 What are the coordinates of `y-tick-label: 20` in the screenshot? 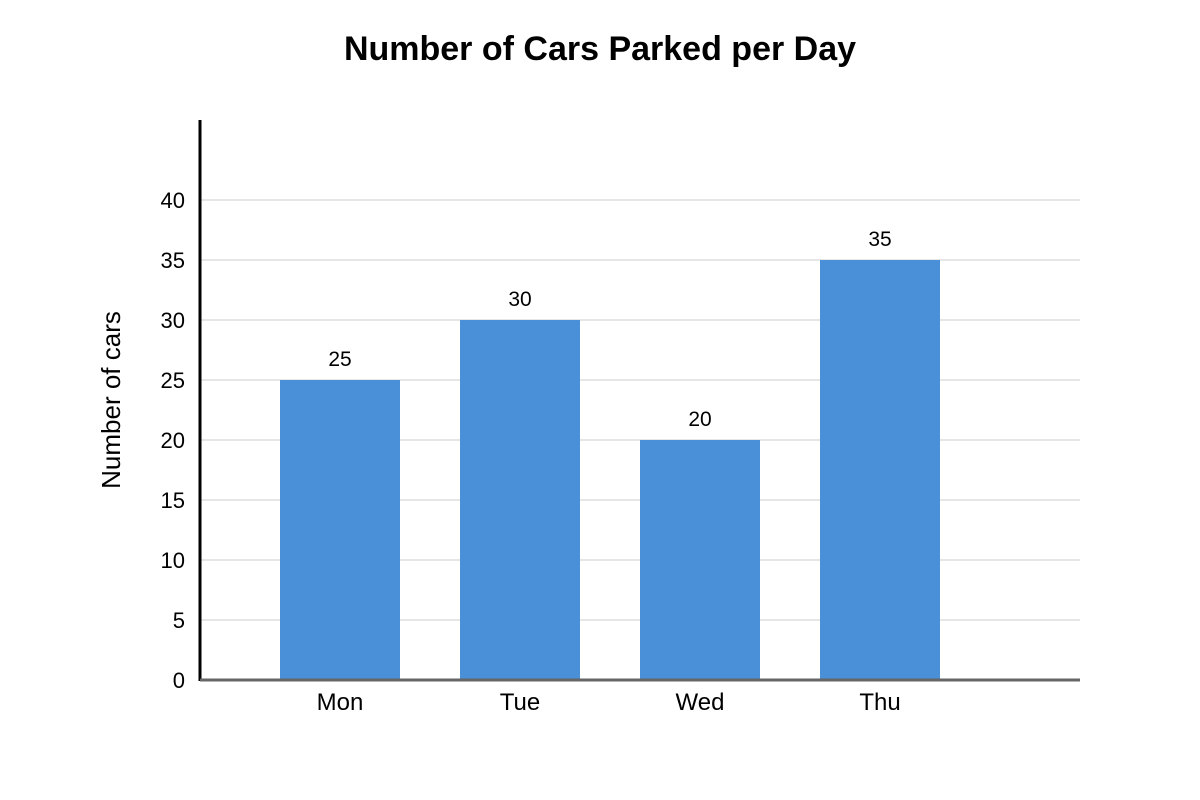 It's located at (173, 440).